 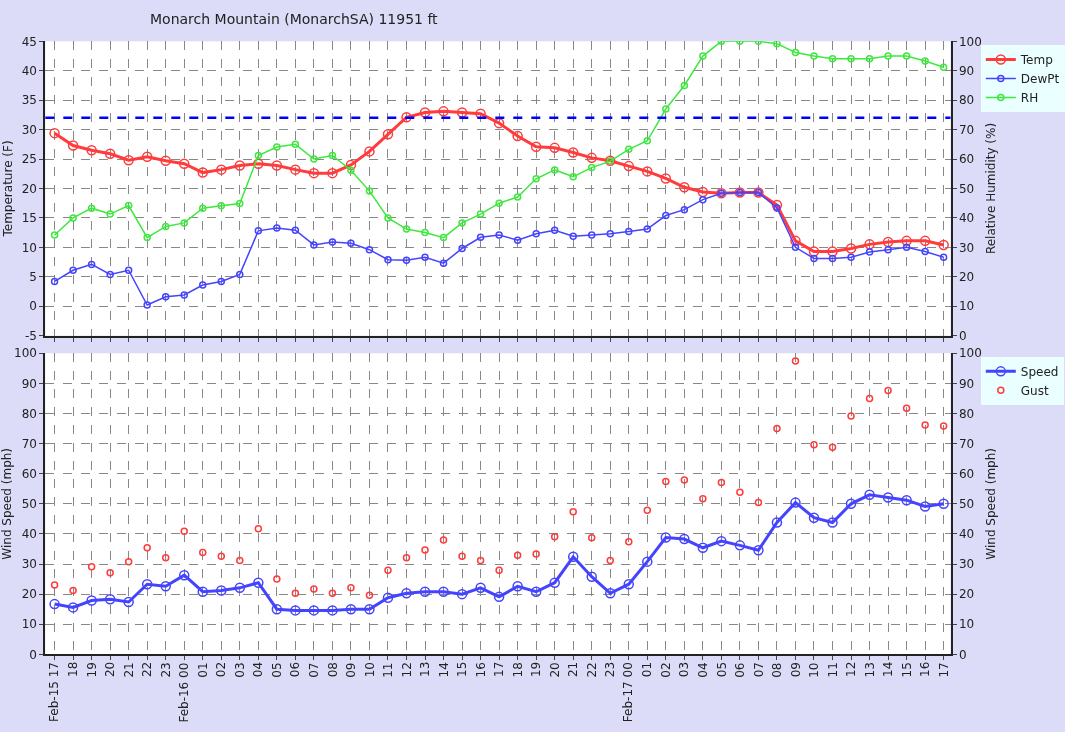 What do you see at coordinates (591, 670) in the screenshot?
I see `x-tick-label: 22` at bounding box center [591, 670].